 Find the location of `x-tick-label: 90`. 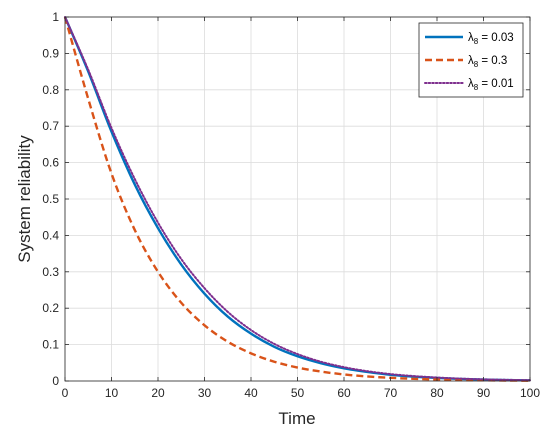

x-tick-label: 90 is located at coordinates (484, 393).